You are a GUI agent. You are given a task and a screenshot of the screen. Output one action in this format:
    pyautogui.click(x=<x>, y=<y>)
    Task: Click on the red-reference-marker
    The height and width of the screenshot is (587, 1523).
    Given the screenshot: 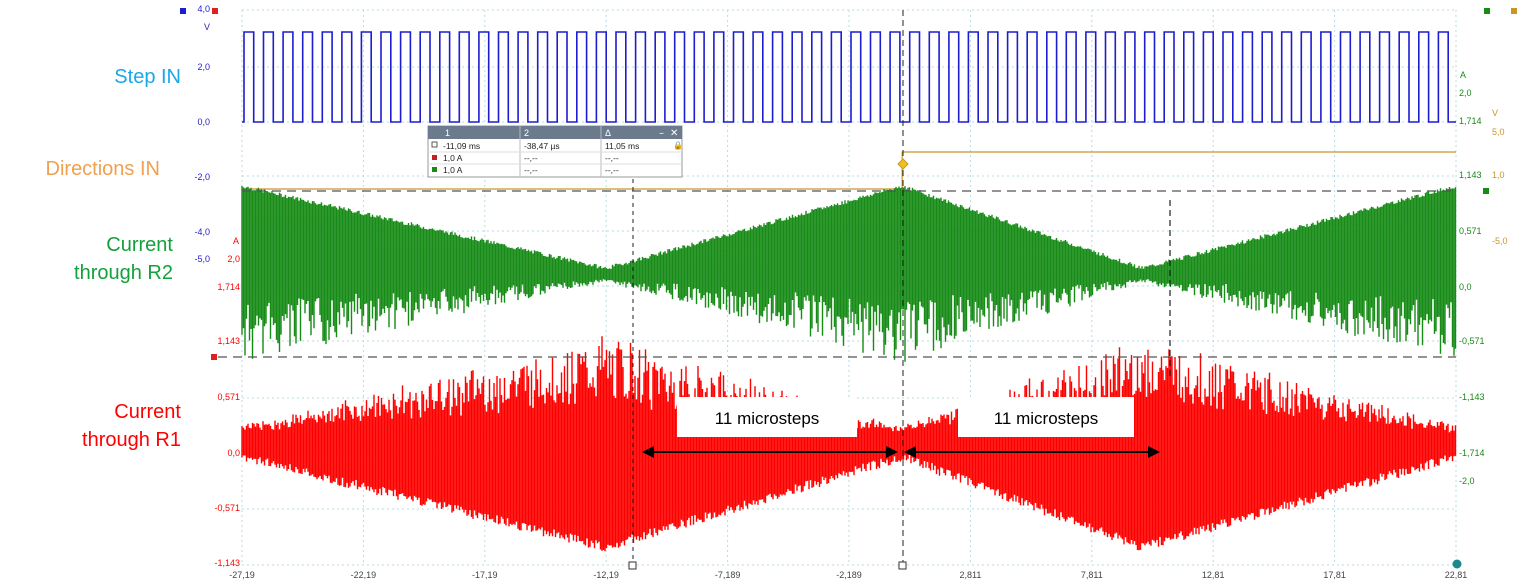 What is the action you would take?
    pyautogui.click(x=214, y=357)
    